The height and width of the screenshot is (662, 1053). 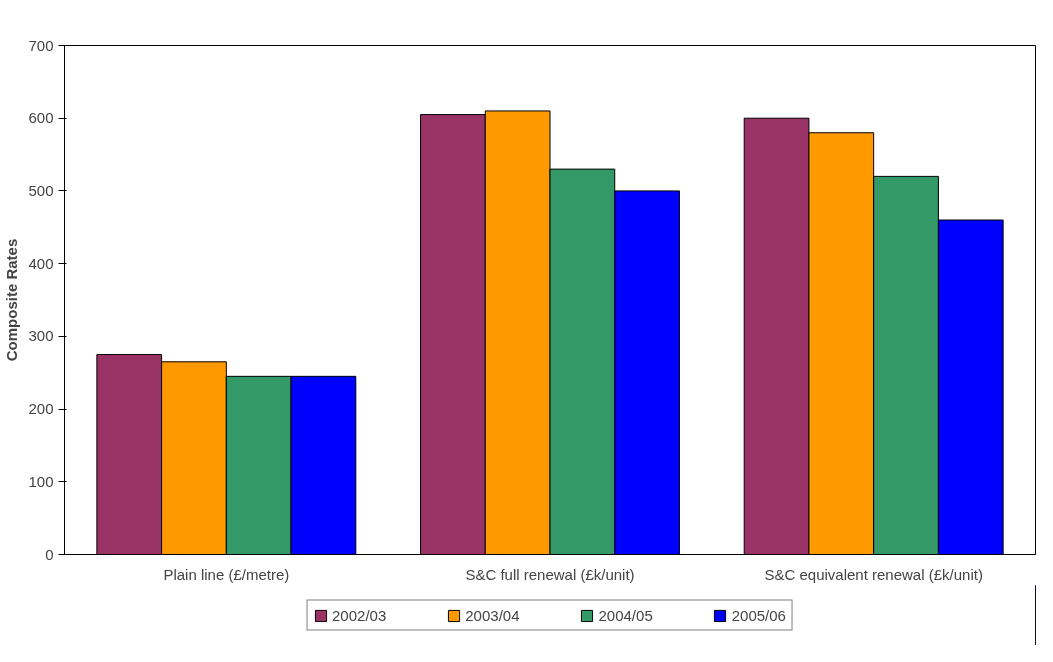 I want to click on legend-label: 2005/06, so click(x=758, y=615).